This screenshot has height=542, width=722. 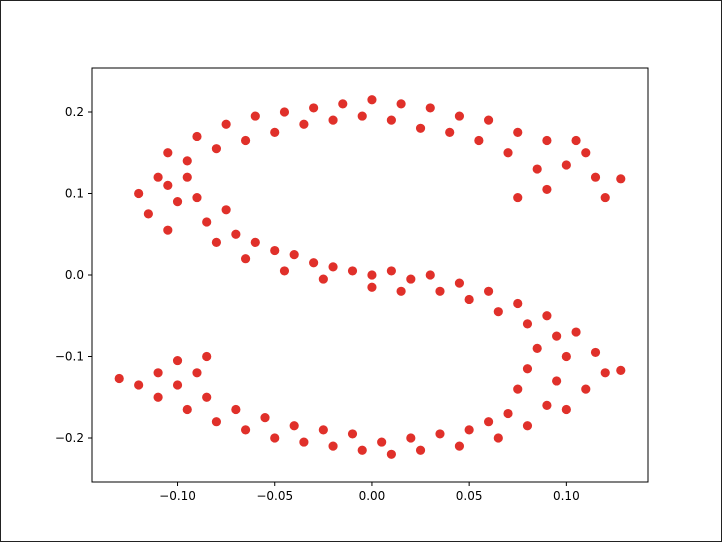 I want to click on y-tick-label: 0.1, so click(x=74, y=194).